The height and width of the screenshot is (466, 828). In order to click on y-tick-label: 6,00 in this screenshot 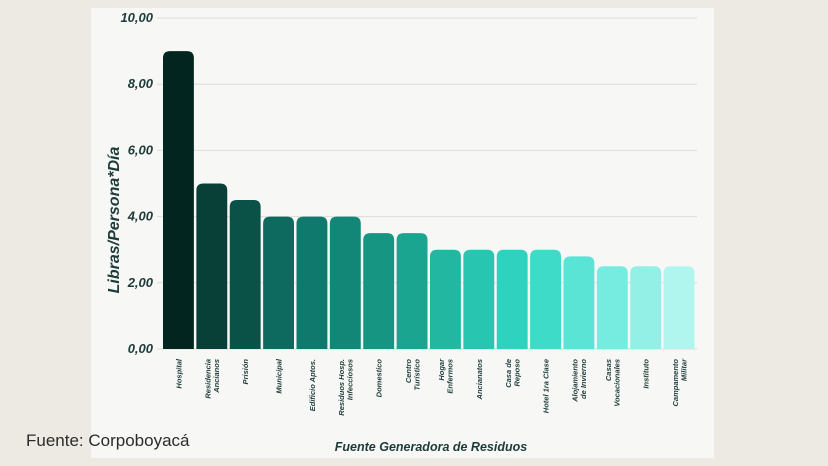, I will do `click(141, 149)`.